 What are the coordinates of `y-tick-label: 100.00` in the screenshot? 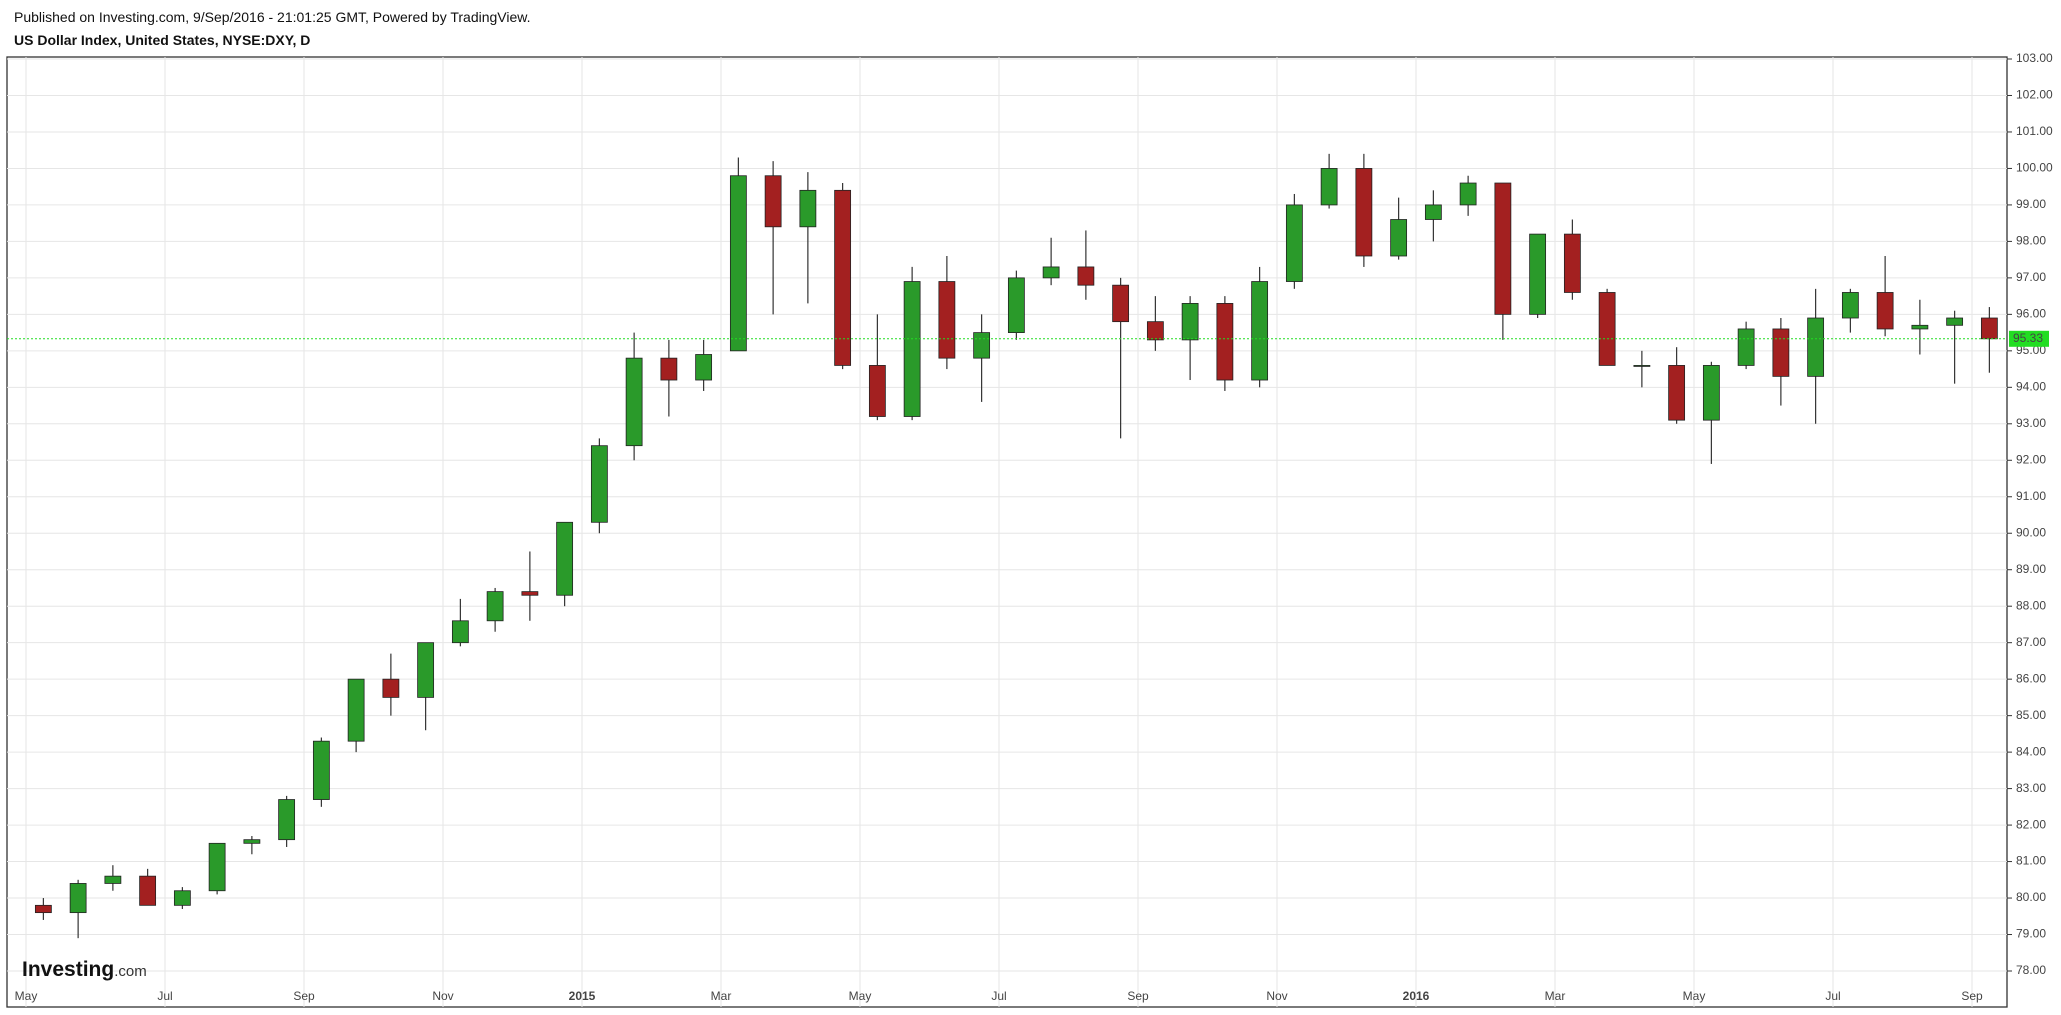 It's located at (2034, 168).